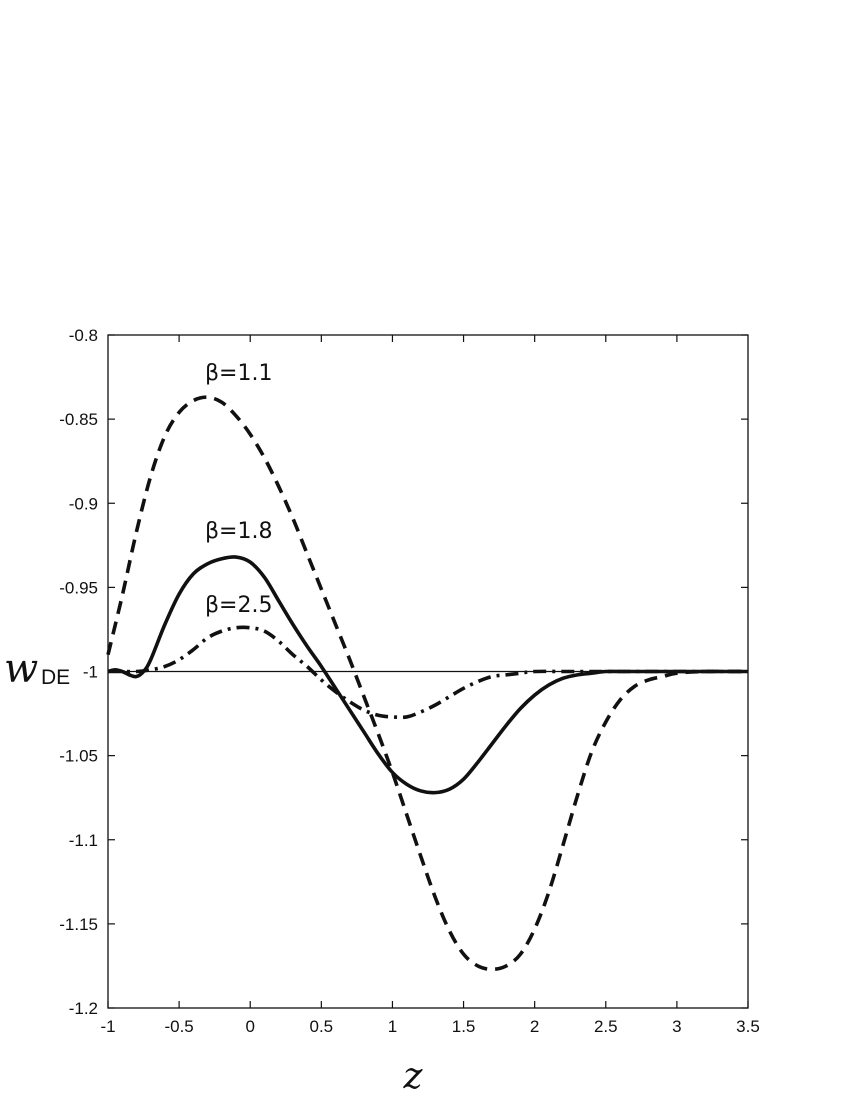  What do you see at coordinates (534, 1026) in the screenshot?
I see `x-tick-label: 2` at bounding box center [534, 1026].